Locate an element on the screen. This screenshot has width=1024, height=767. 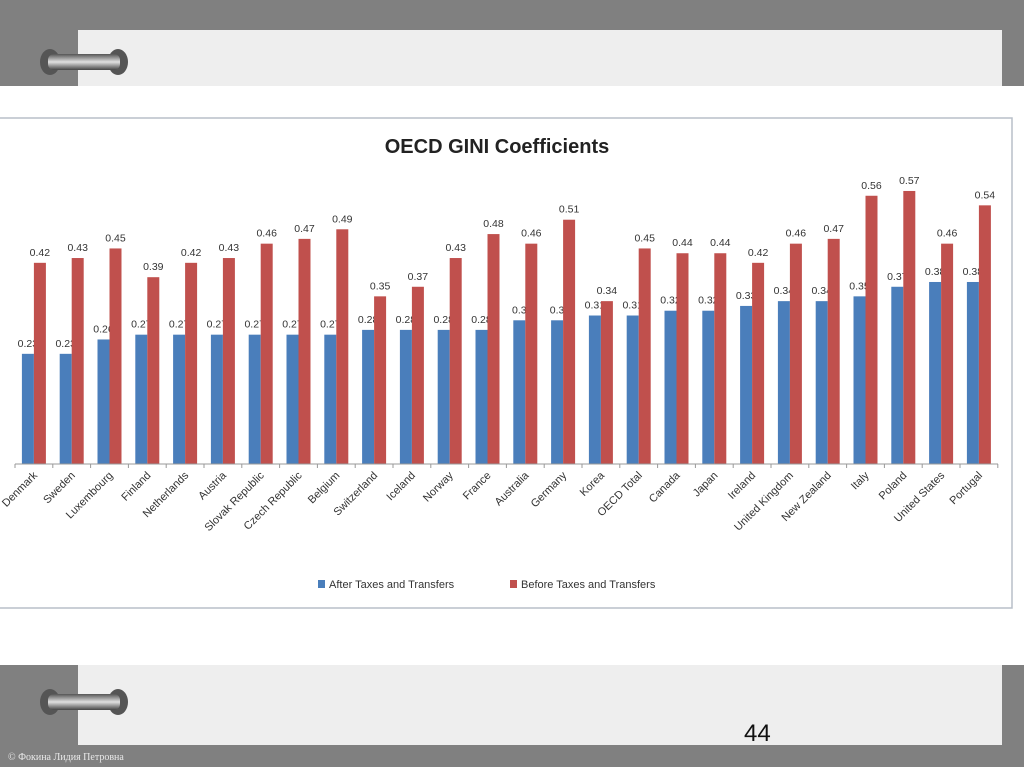
data-label: 0.23 is located at coordinates (65, 344).